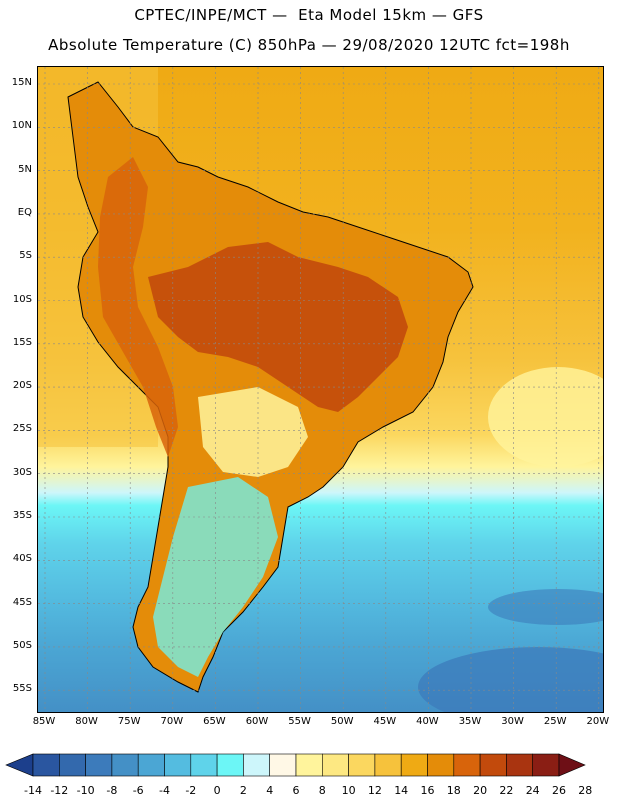 This screenshot has height=800, width=618. What do you see at coordinates (427, 790) in the screenshot?
I see `colorbar-label: 16` at bounding box center [427, 790].